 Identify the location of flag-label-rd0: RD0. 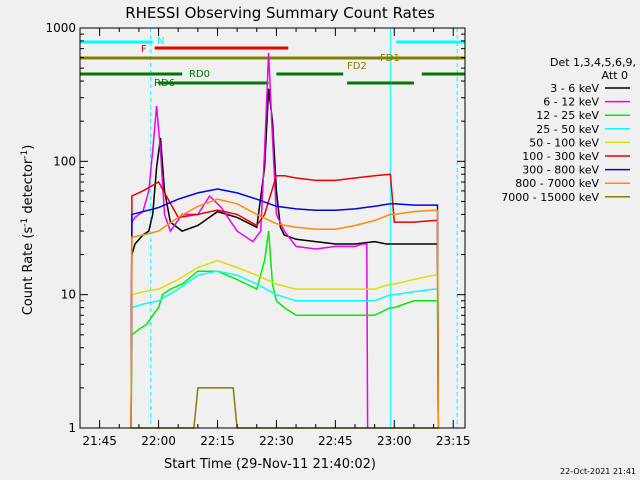
(199, 74).